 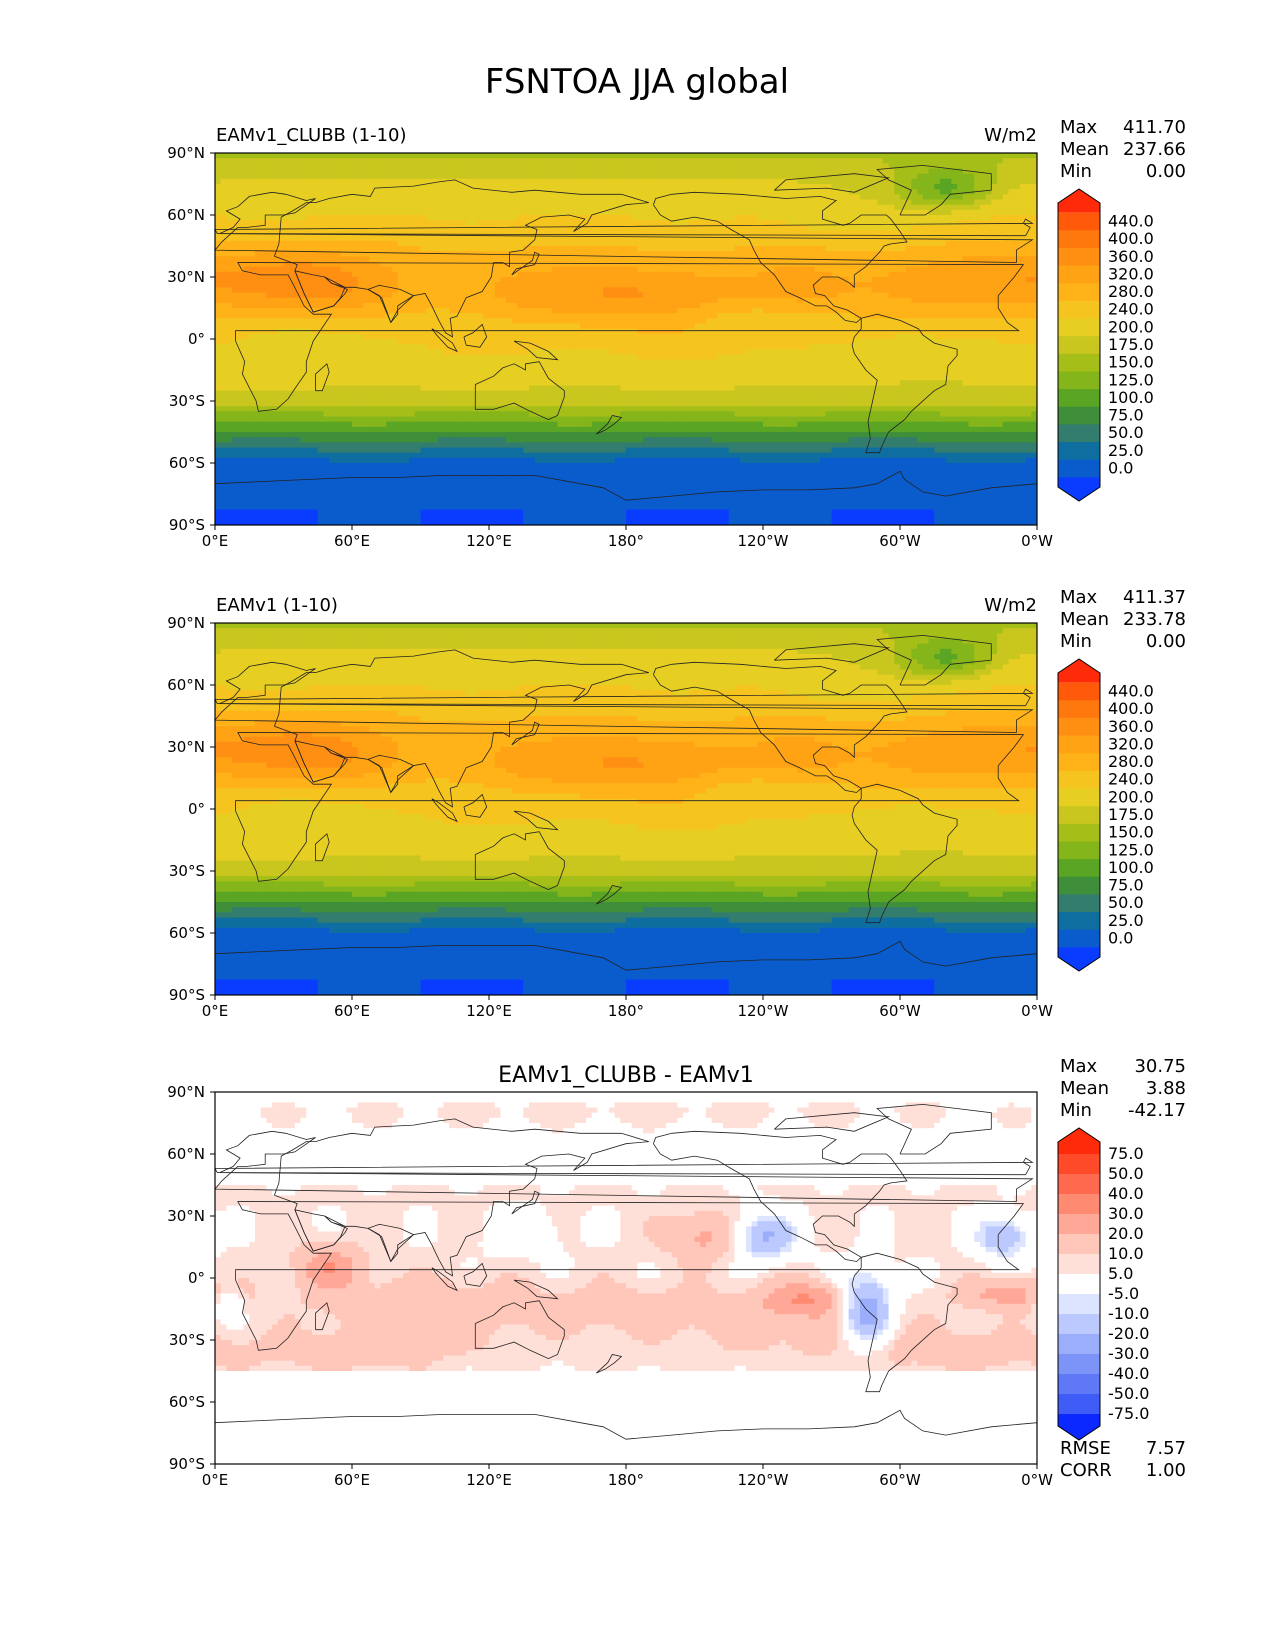 I want to click on colorbar-tick-label: 50.0, so click(x=1126, y=902).